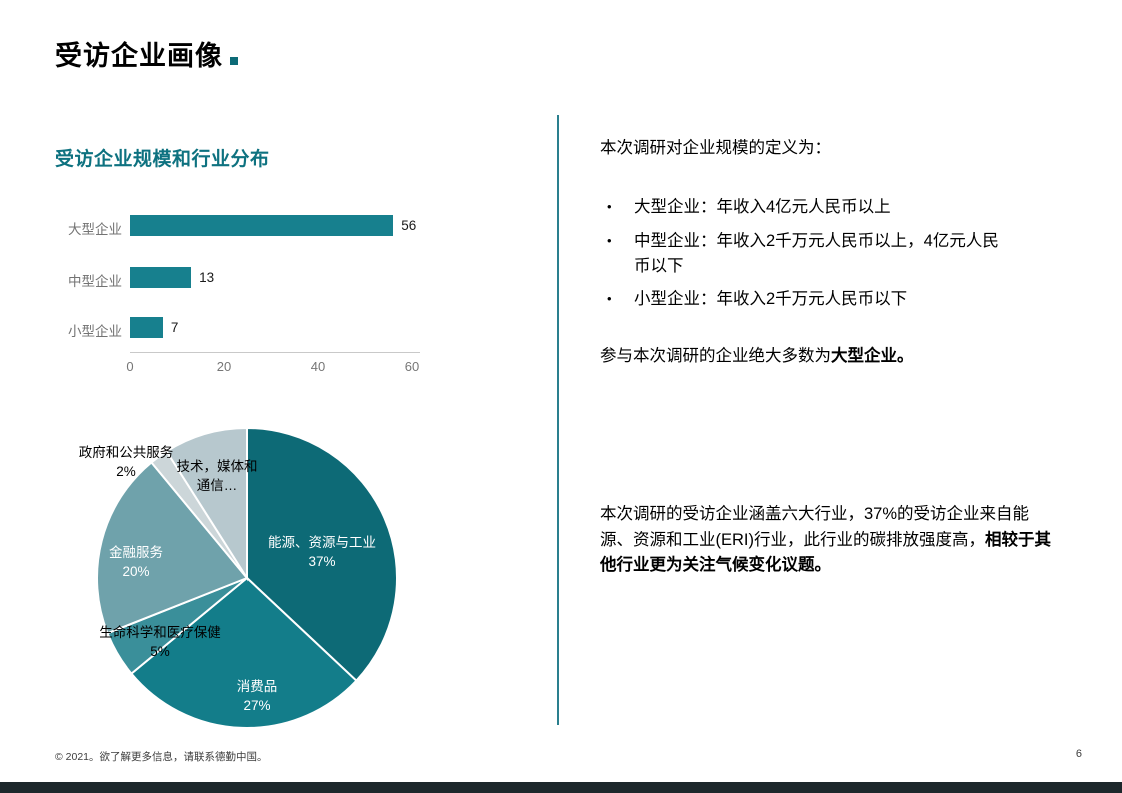 Image resolution: width=1122 pixels, height=793 pixels. What do you see at coordinates (1078, 754) in the screenshot?
I see `page-number: 6` at bounding box center [1078, 754].